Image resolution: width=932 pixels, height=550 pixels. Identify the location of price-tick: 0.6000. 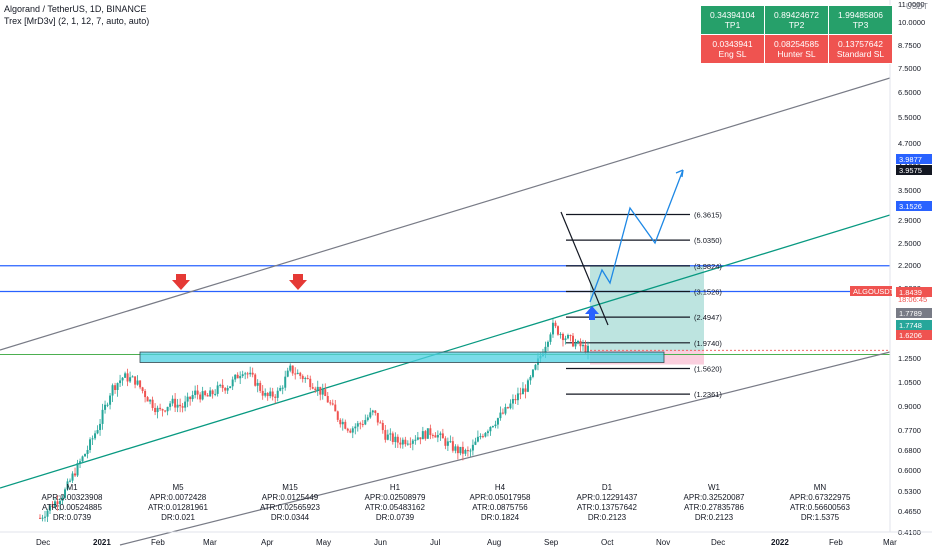
(909, 470).